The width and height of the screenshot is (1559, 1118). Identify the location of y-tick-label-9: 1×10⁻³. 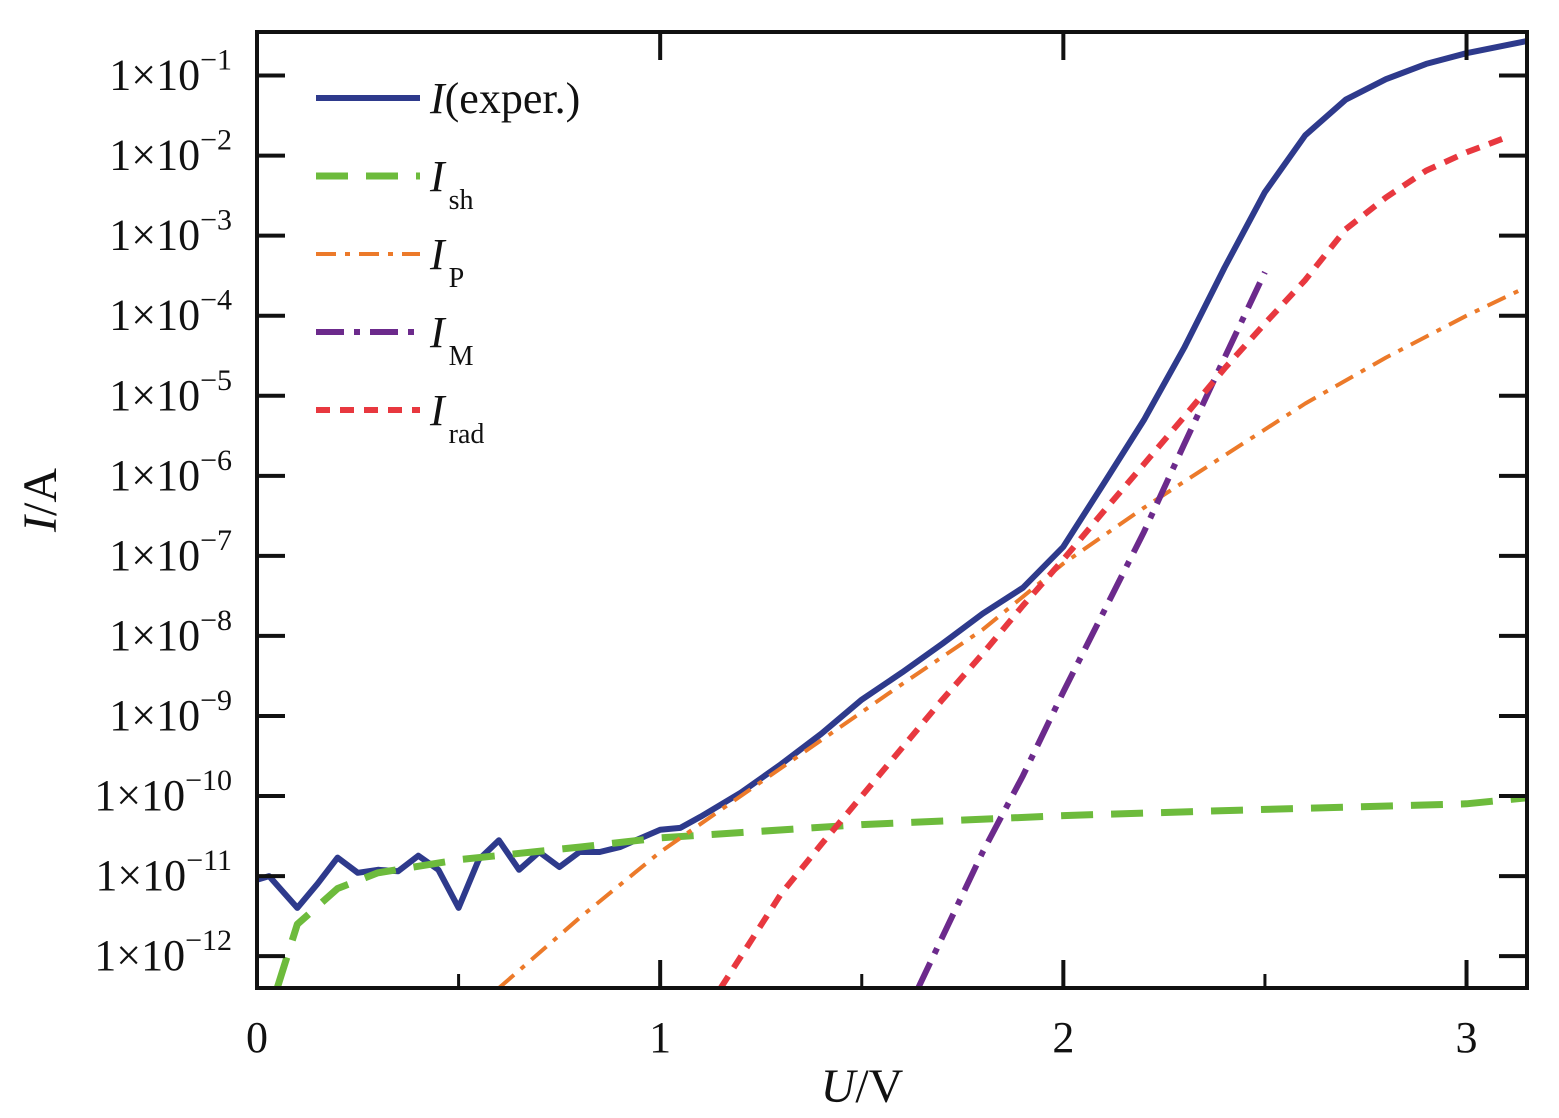
(170, 232).